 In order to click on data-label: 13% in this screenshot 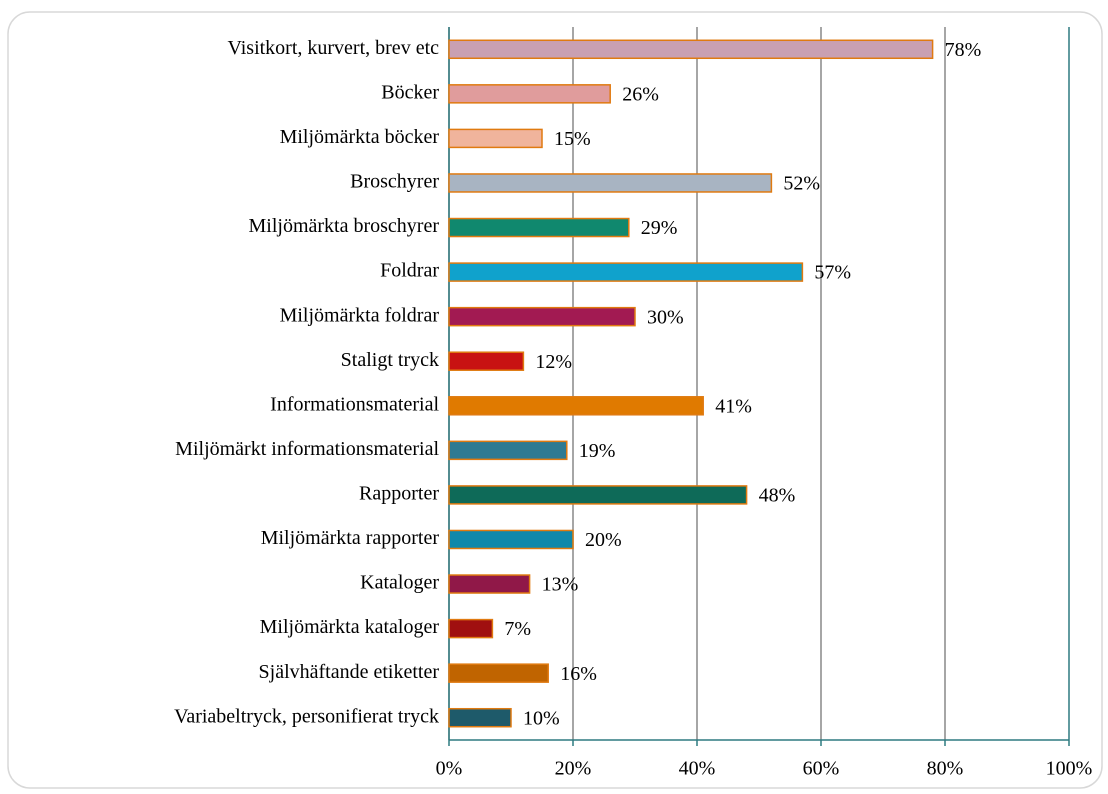, I will do `click(560, 585)`.